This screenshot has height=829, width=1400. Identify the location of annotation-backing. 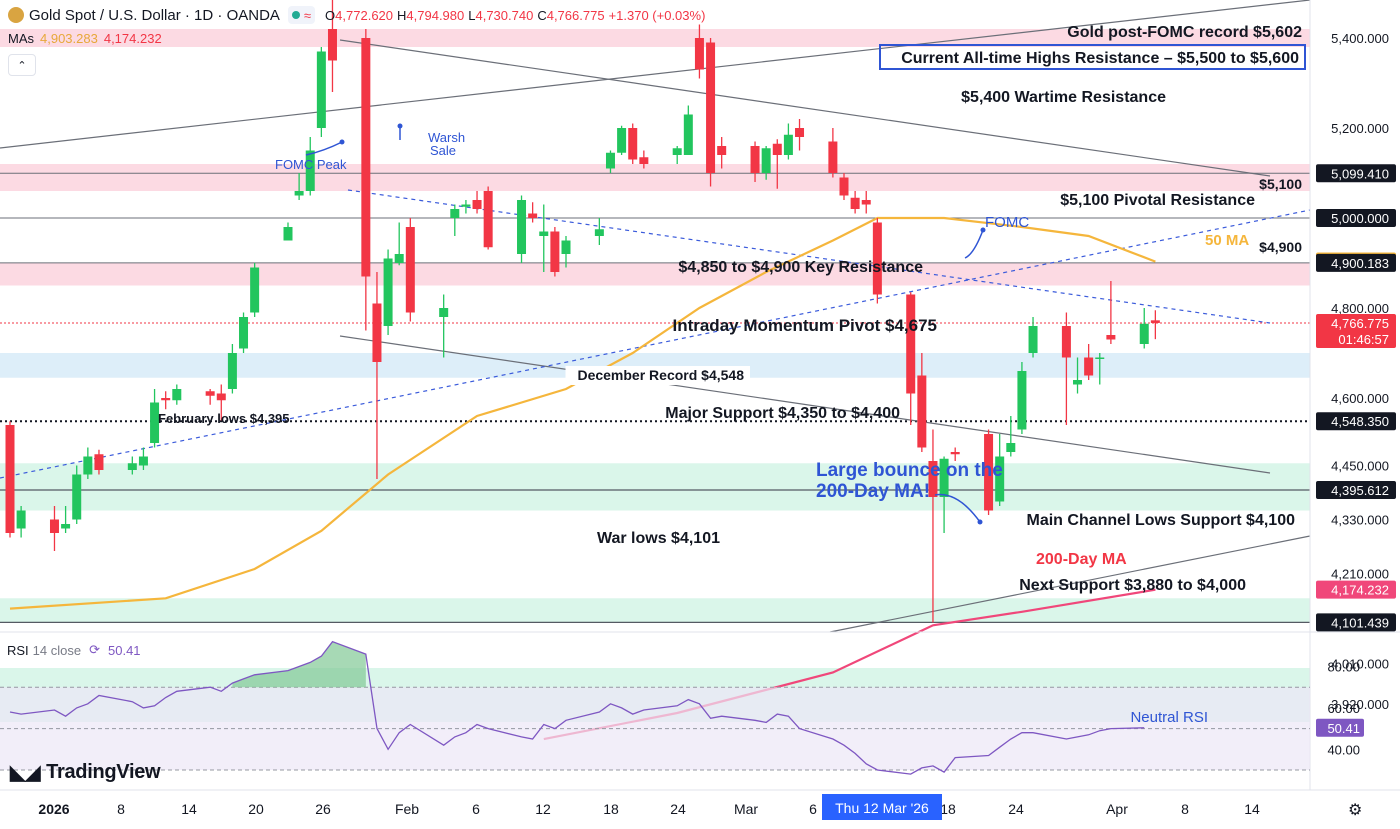
(657, 375).